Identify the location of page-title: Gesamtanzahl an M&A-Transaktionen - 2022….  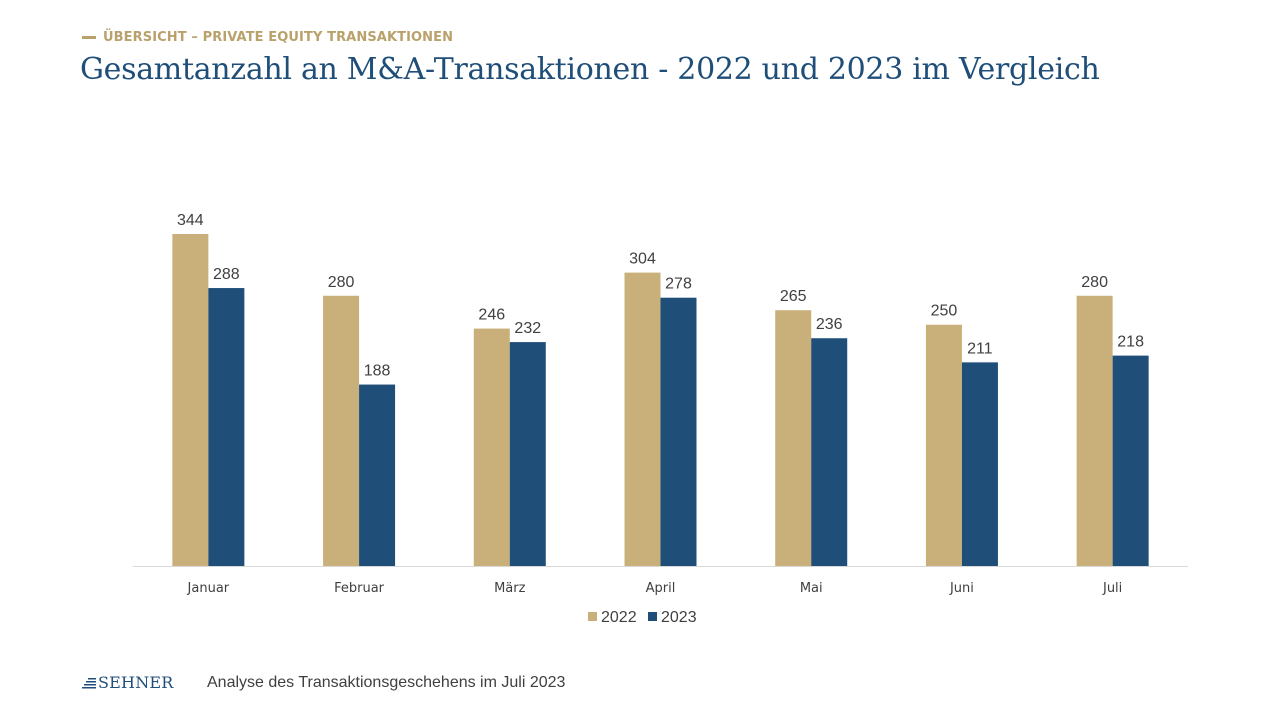
(590, 69).